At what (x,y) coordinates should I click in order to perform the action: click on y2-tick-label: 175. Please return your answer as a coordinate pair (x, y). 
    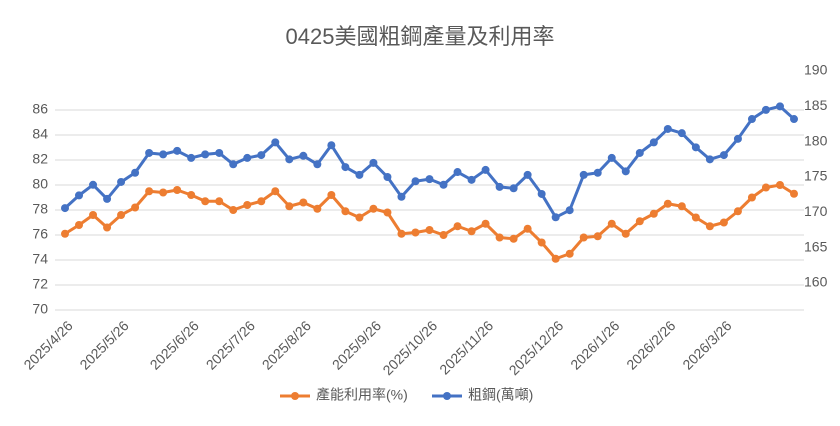
    Looking at the image, I should click on (816, 176).